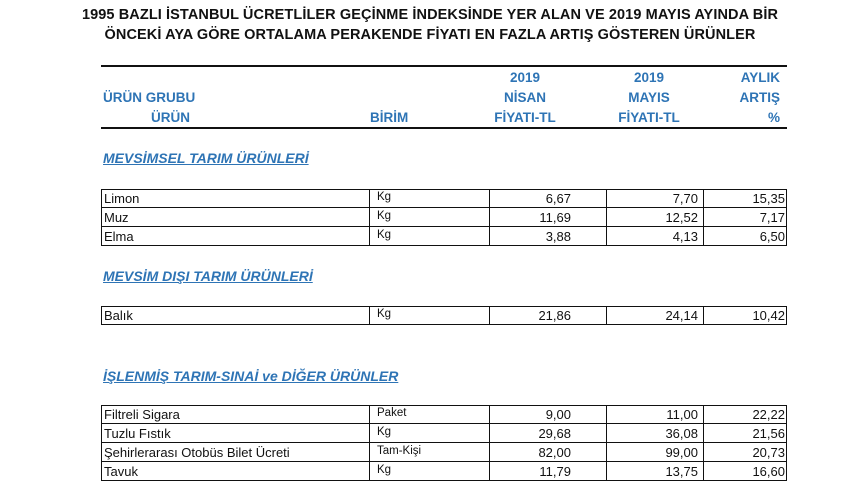 The height and width of the screenshot is (481, 860). What do you see at coordinates (444, 471) in the screenshot?
I see `table-row: Tavuk Kg 11,79 13,75 16,60` at bounding box center [444, 471].